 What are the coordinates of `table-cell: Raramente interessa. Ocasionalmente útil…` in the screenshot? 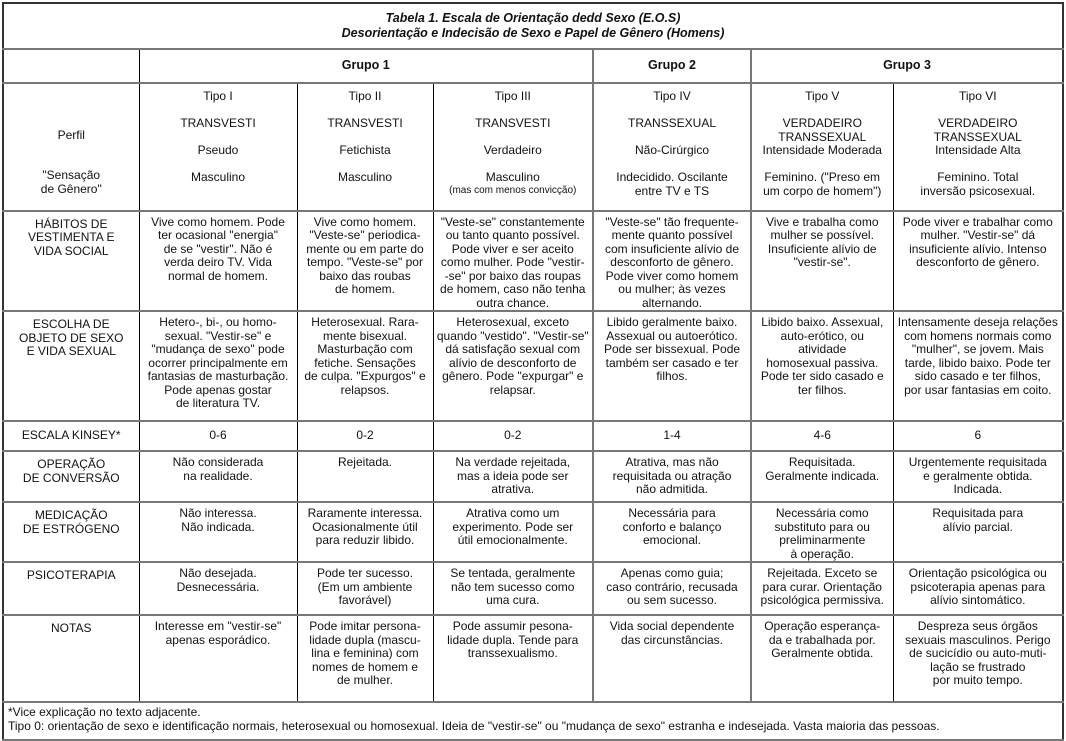 It's located at (365, 532).